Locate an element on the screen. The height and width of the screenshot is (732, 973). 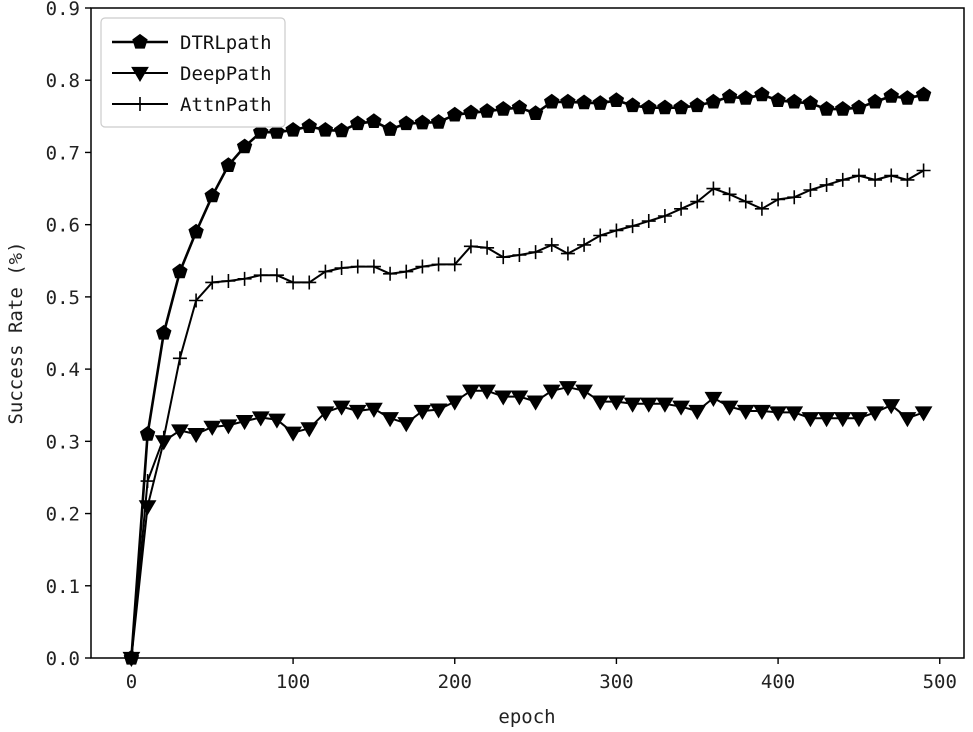
legend-marker-dtrlpath is located at coordinates (140, 41).